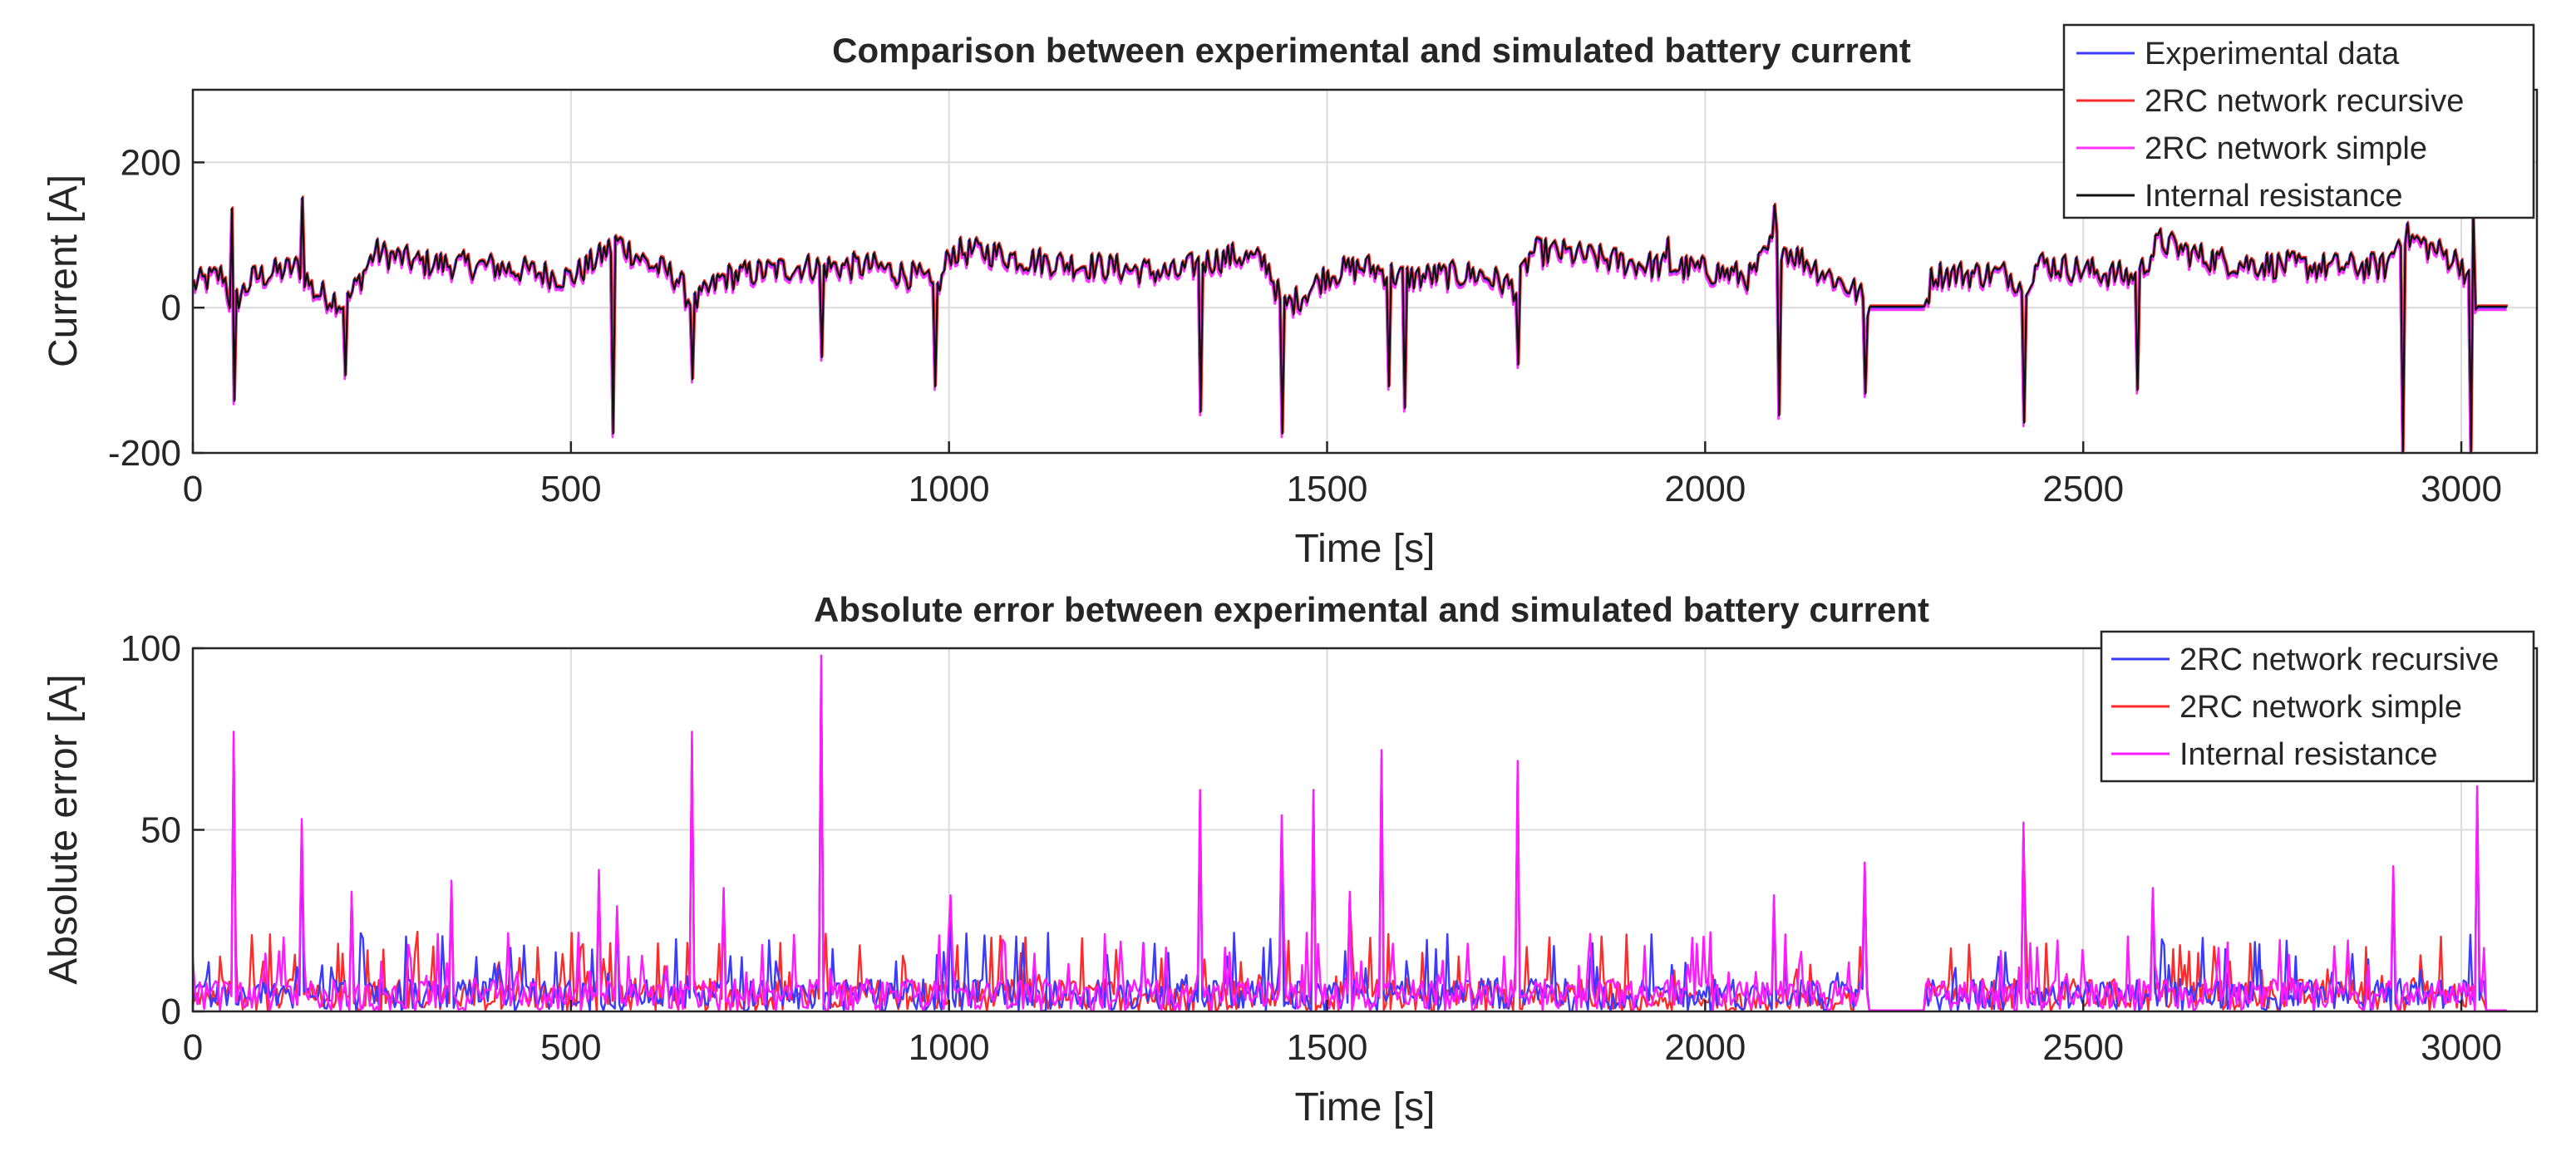  I want to click on ytick-label: 100, so click(151, 648).